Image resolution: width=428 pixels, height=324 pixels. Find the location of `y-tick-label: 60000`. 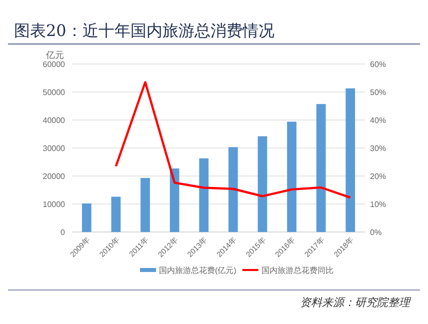

y-tick-label: 60000 is located at coordinates (54, 64).